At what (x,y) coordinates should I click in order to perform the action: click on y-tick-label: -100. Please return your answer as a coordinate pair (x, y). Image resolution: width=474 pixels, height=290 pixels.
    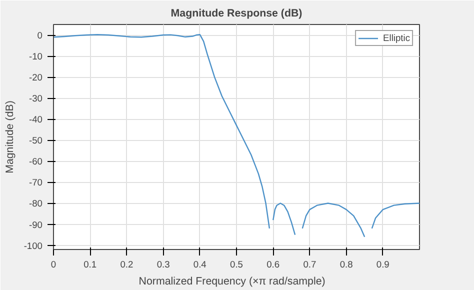
    Looking at the image, I should click on (33, 245).